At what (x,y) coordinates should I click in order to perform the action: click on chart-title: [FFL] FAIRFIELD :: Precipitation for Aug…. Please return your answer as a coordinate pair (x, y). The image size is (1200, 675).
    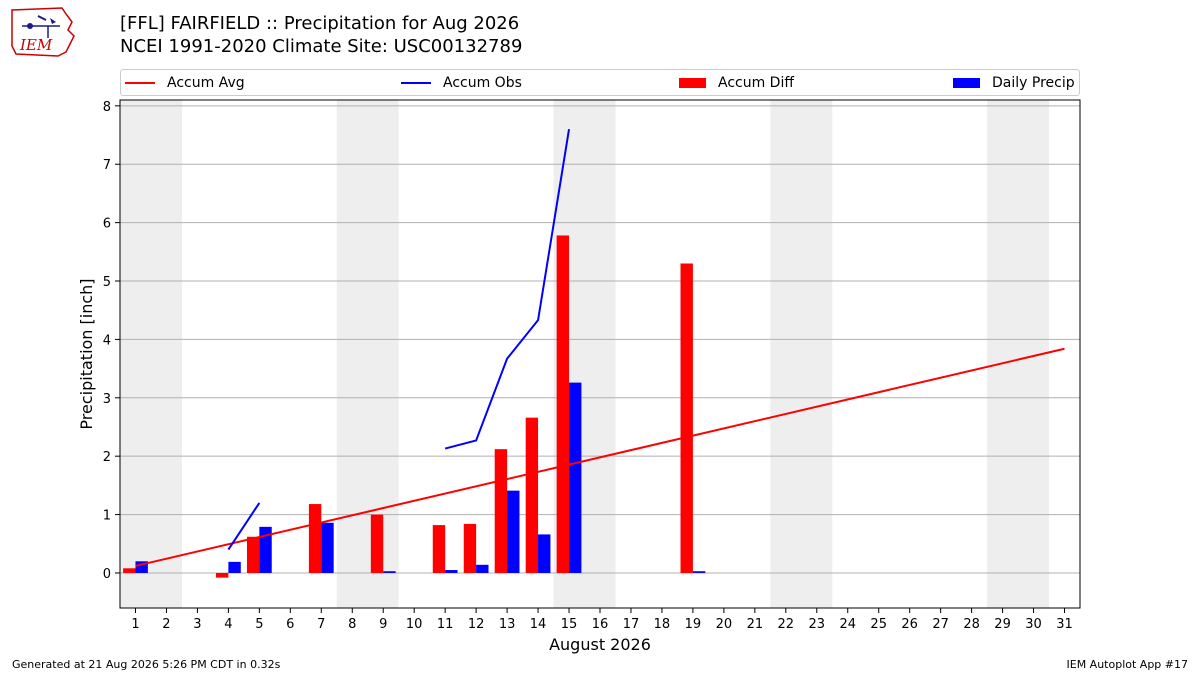
    Looking at the image, I should click on (320, 23).